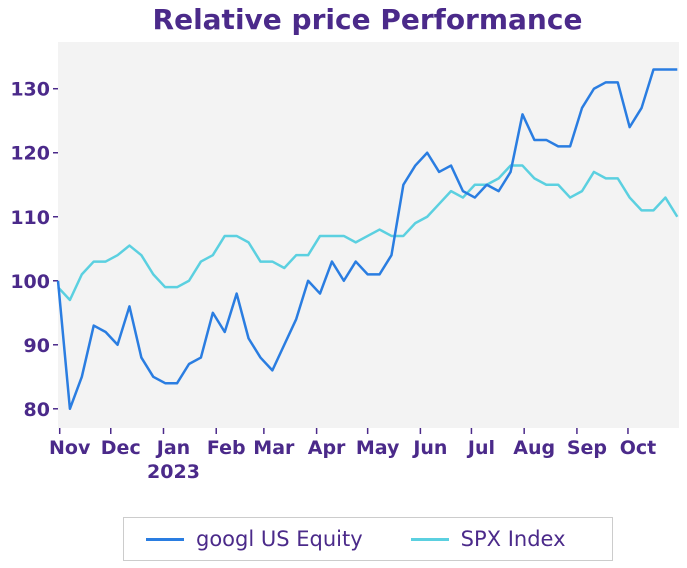 This screenshot has width=687, height=568. What do you see at coordinates (121, 448) in the screenshot?
I see `x-tick-label: Dec` at bounding box center [121, 448].